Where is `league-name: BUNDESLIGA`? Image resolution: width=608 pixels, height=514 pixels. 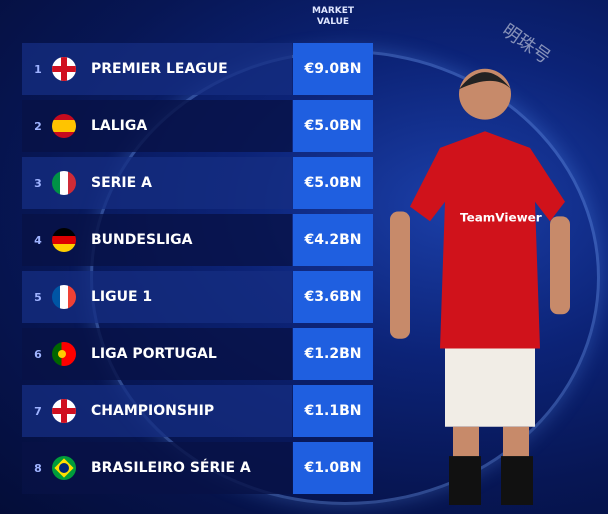 league-name: BUNDESLIGA is located at coordinates (142, 240).